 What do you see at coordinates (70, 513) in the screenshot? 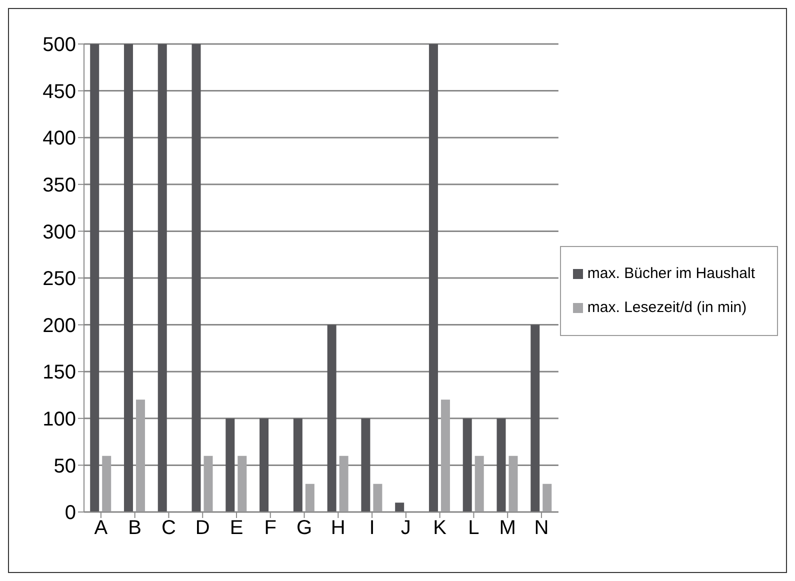
I see `y-tick-label: 0` at bounding box center [70, 513].